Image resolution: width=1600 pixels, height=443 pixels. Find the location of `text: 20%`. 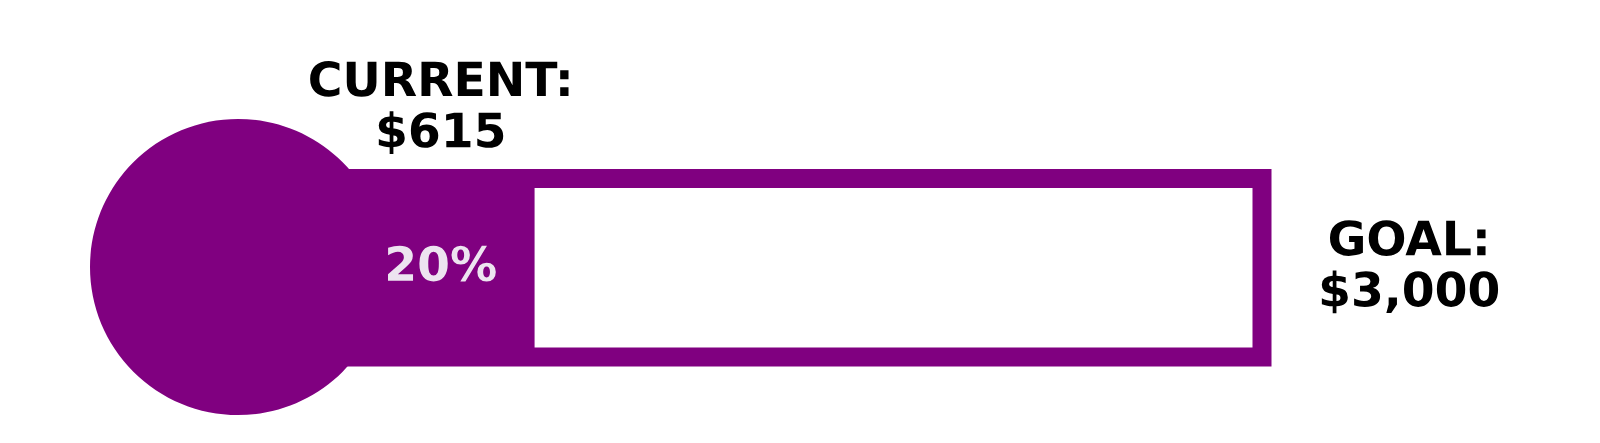

text: 20% is located at coordinates (442, 263).